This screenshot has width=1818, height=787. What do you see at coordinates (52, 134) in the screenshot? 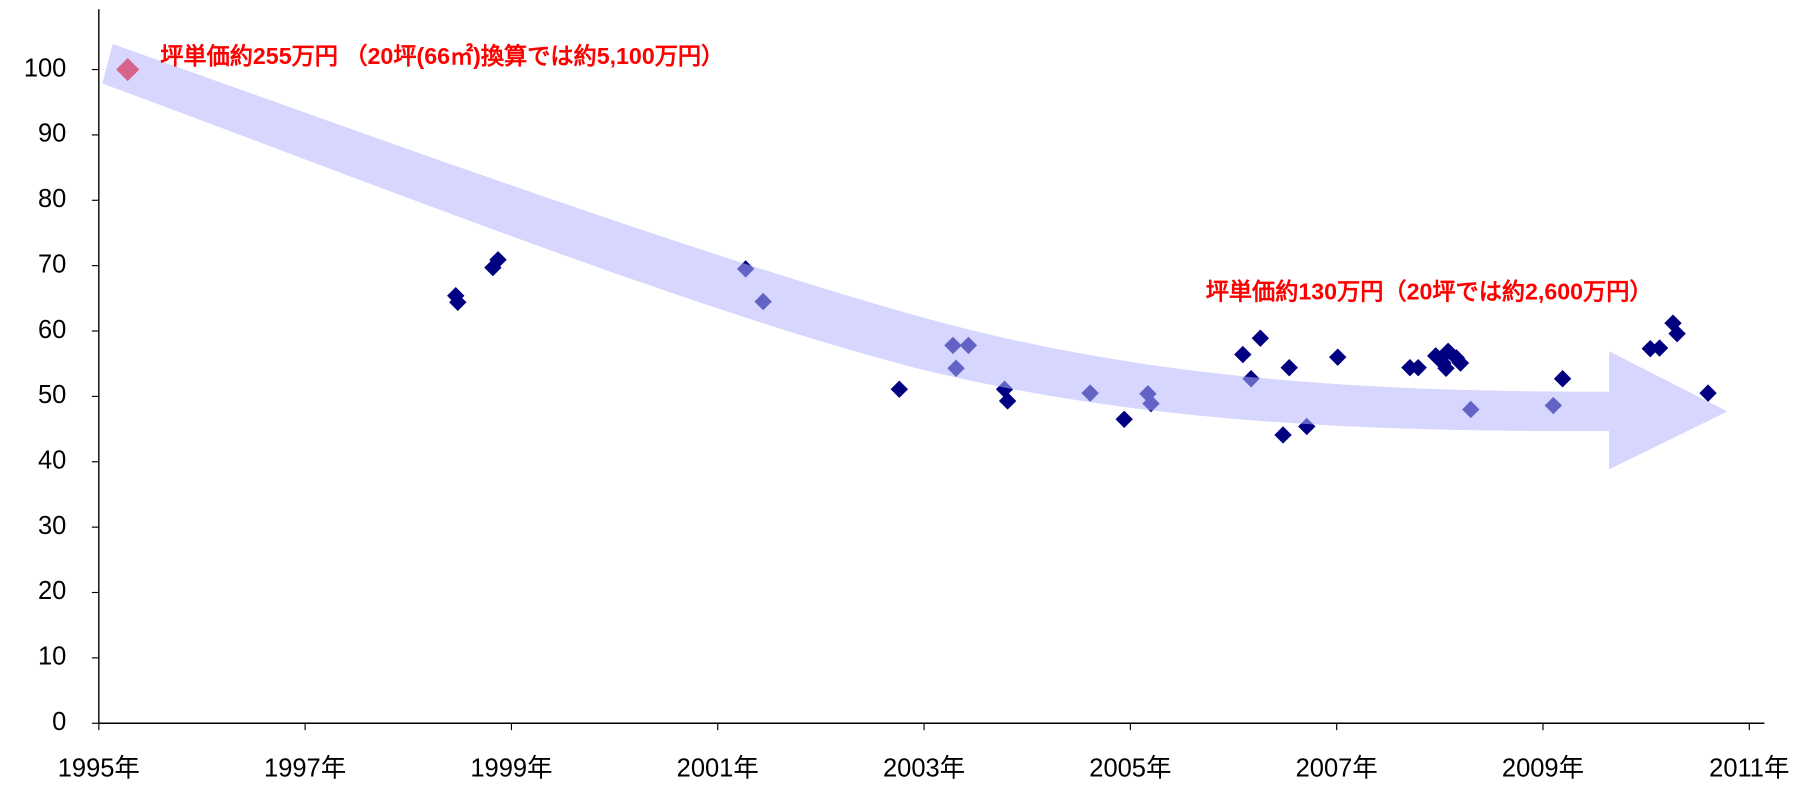
I see `y-tick-label: 90` at bounding box center [52, 134].